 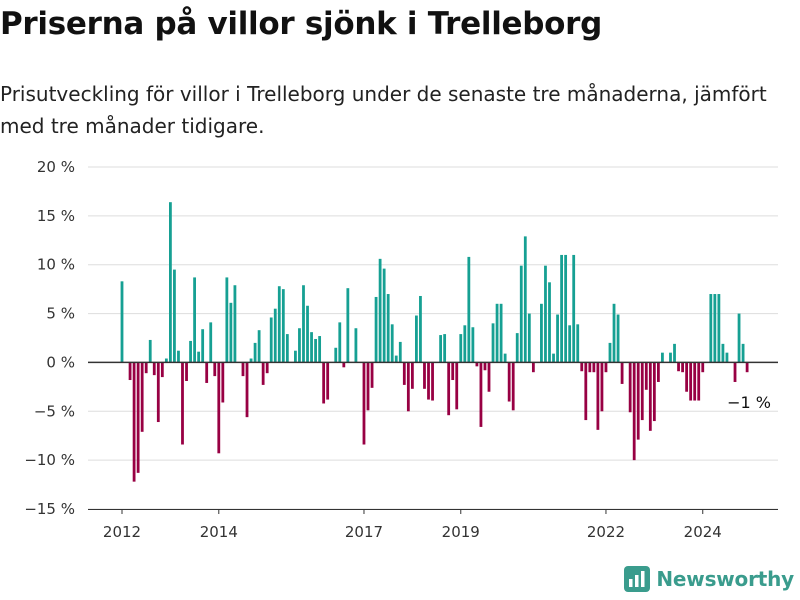 What do you see at coordinates (54, 411) in the screenshot?
I see `y-tick-label: −5 %` at bounding box center [54, 411].